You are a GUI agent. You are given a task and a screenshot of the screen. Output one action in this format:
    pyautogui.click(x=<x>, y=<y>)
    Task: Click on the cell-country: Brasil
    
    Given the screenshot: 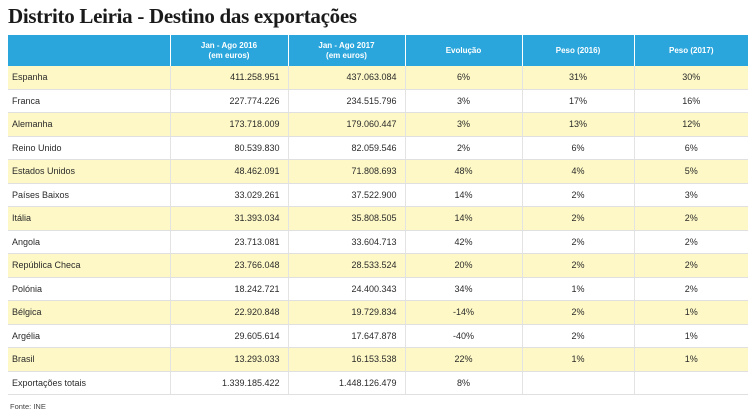 What is the action you would take?
    pyautogui.click(x=89, y=359)
    